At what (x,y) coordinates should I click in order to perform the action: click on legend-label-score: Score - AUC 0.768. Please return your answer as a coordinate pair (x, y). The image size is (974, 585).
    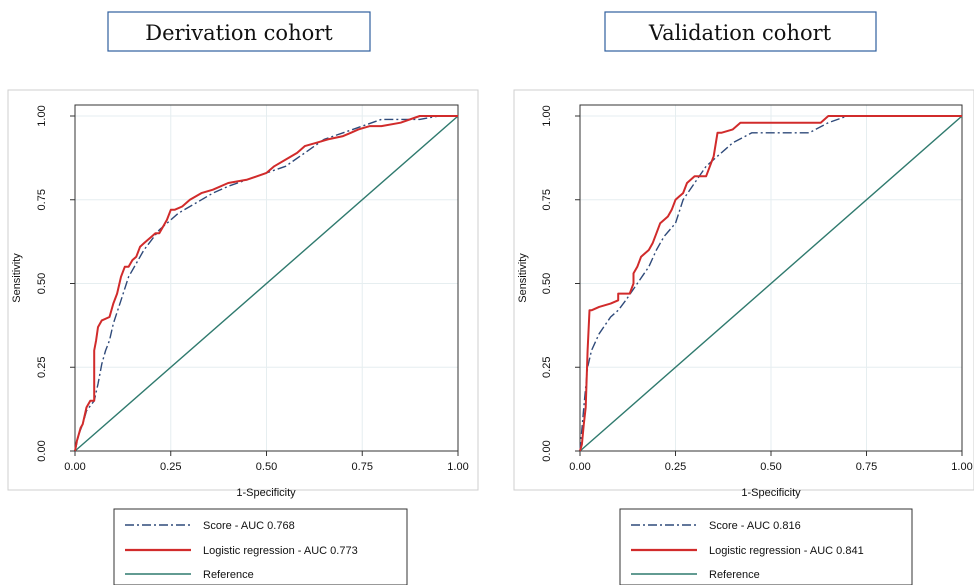
    Looking at the image, I should click on (249, 526).